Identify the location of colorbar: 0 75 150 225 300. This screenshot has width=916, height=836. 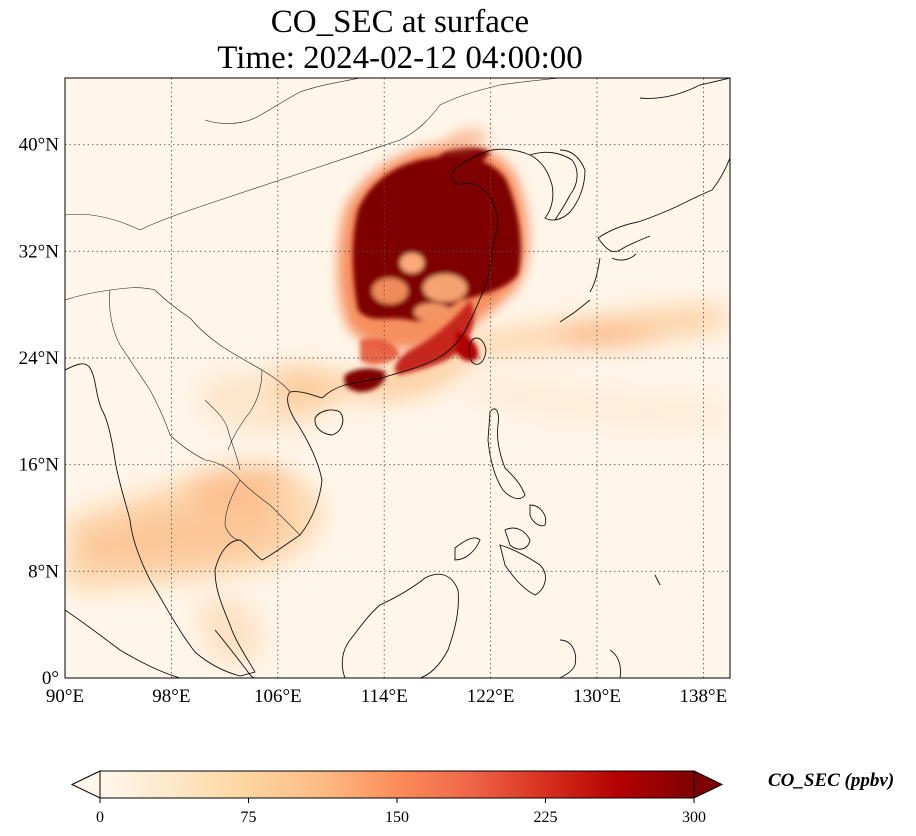
(397, 798).